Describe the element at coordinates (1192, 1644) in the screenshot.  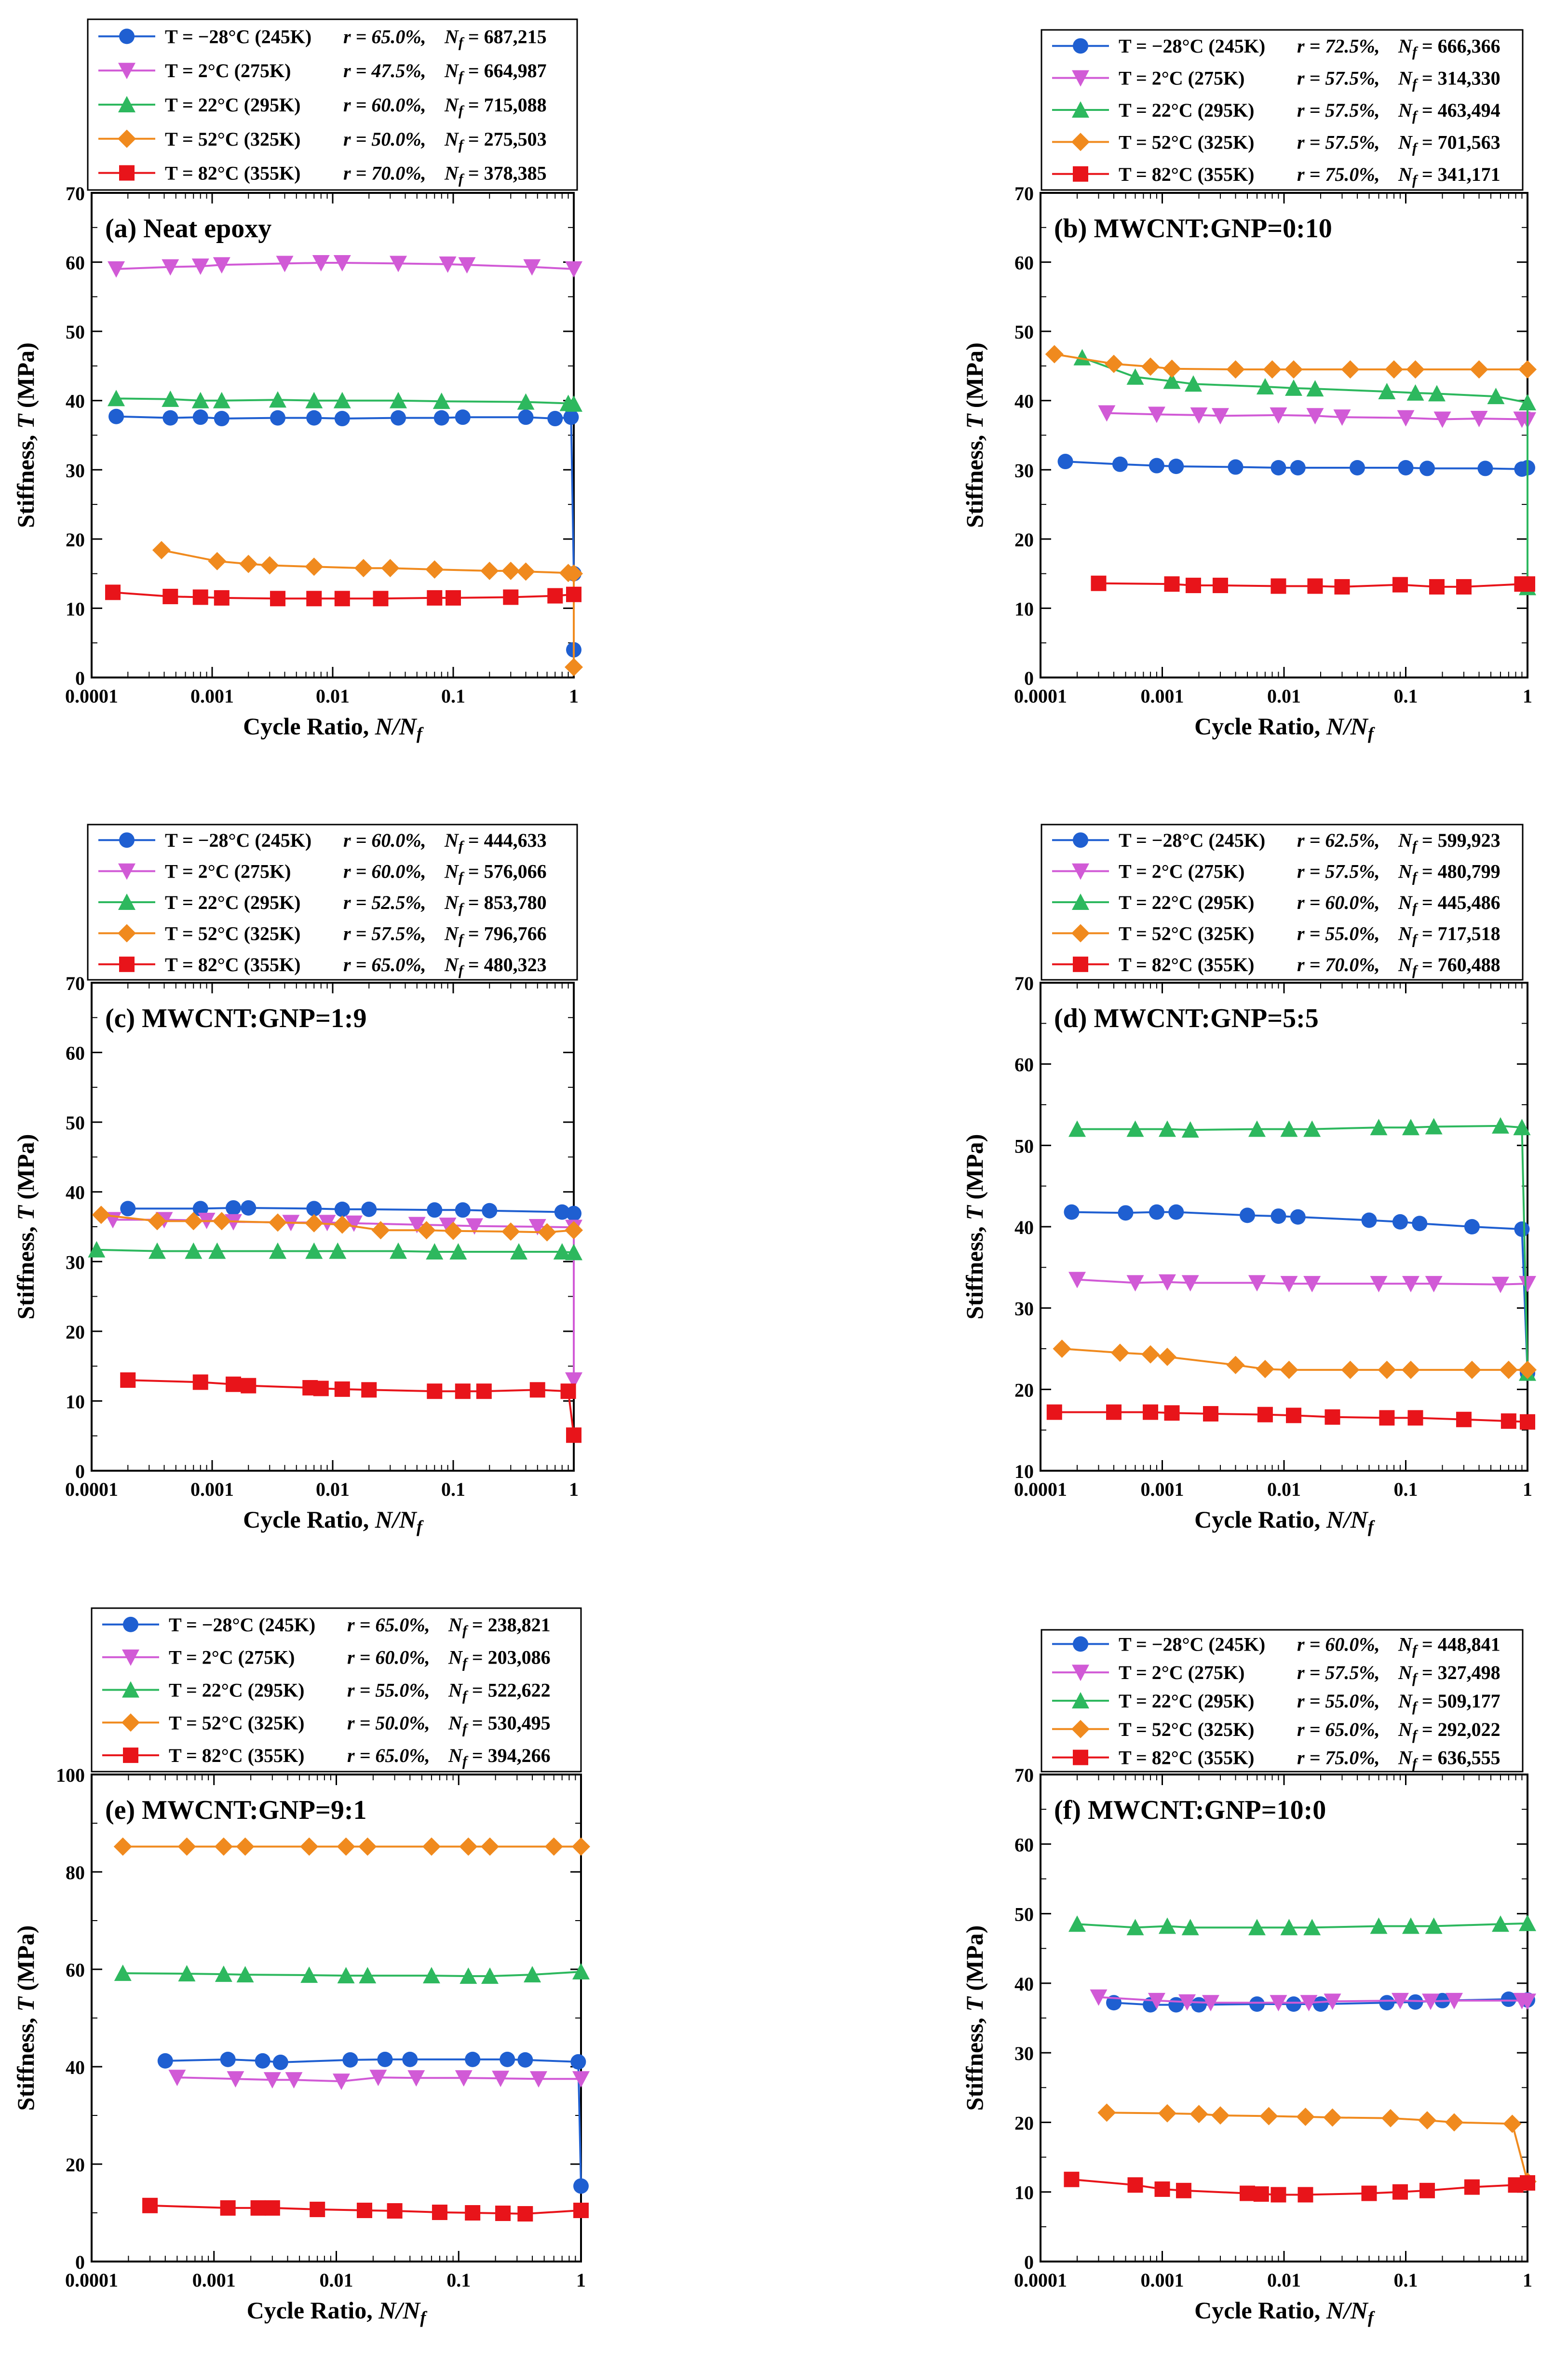
I see `legend-temperature: T = −28°C (245K)` at that location.